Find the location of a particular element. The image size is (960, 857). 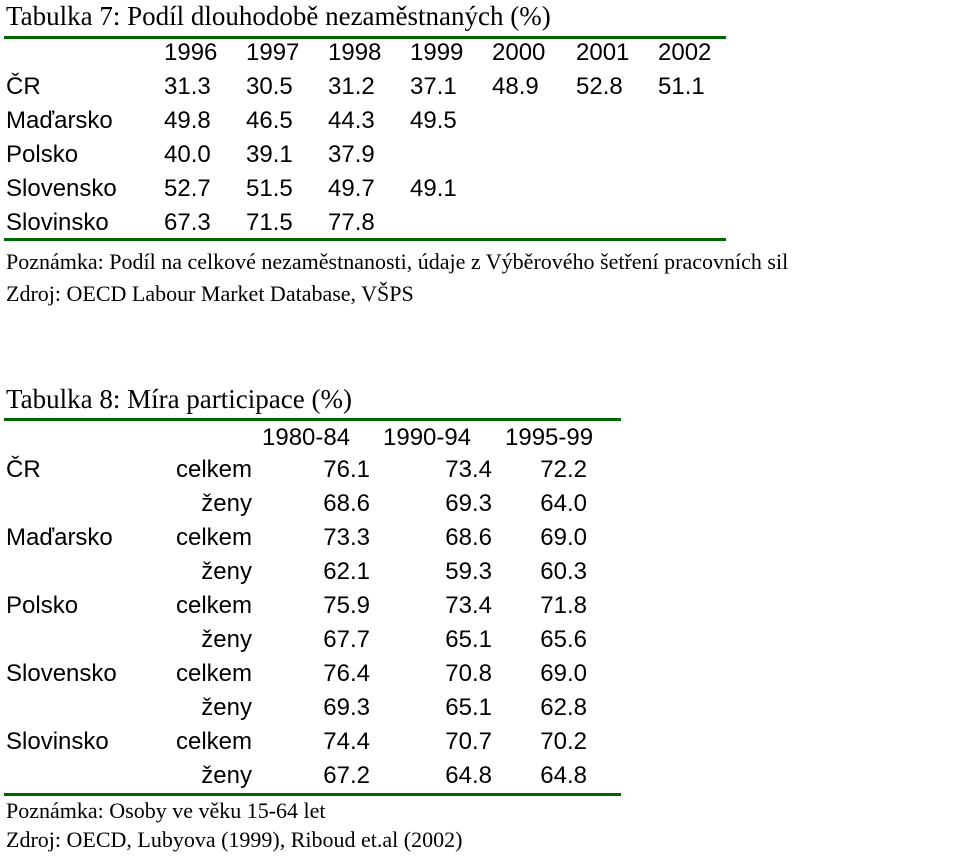

table8-cell: 67.7 is located at coordinates (346, 639).